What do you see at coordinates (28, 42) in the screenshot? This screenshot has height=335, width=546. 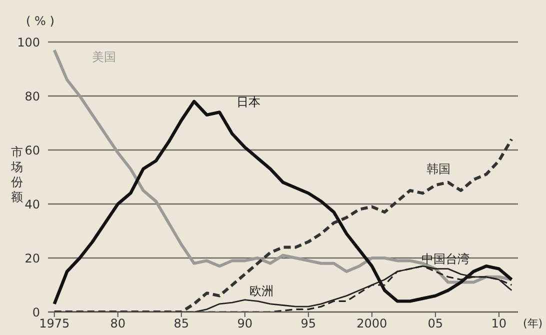 I see `y-tick-label: 100` at bounding box center [28, 42].